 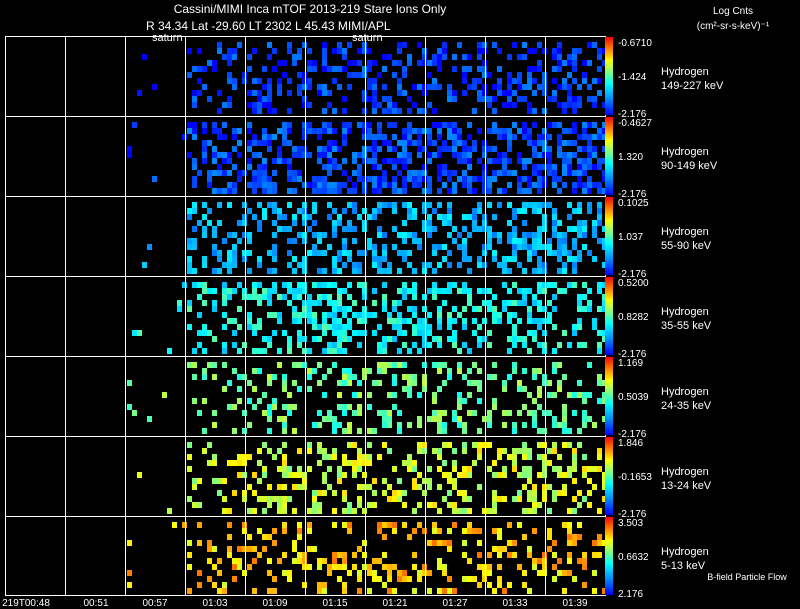 I want to click on species-label: Hydrogen, so click(x=685, y=472).